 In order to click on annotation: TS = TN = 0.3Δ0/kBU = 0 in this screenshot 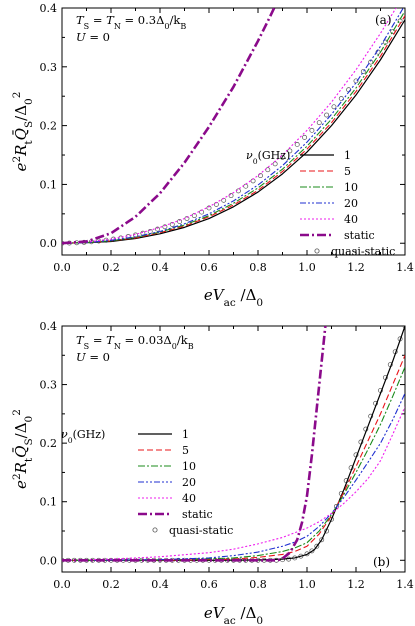, I will do `click(131, 28)`.